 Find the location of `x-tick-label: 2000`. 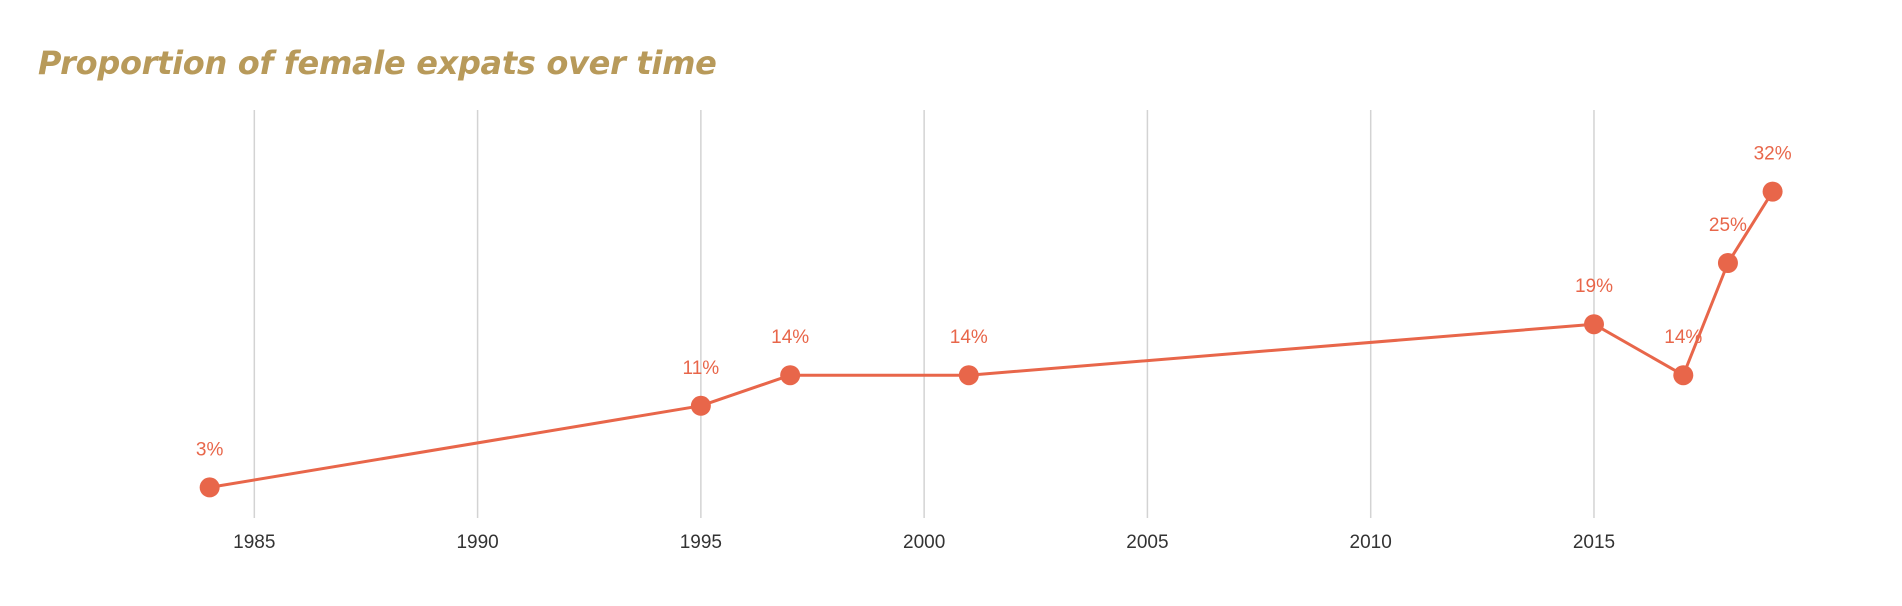

x-tick-label: 2000 is located at coordinates (924, 542).